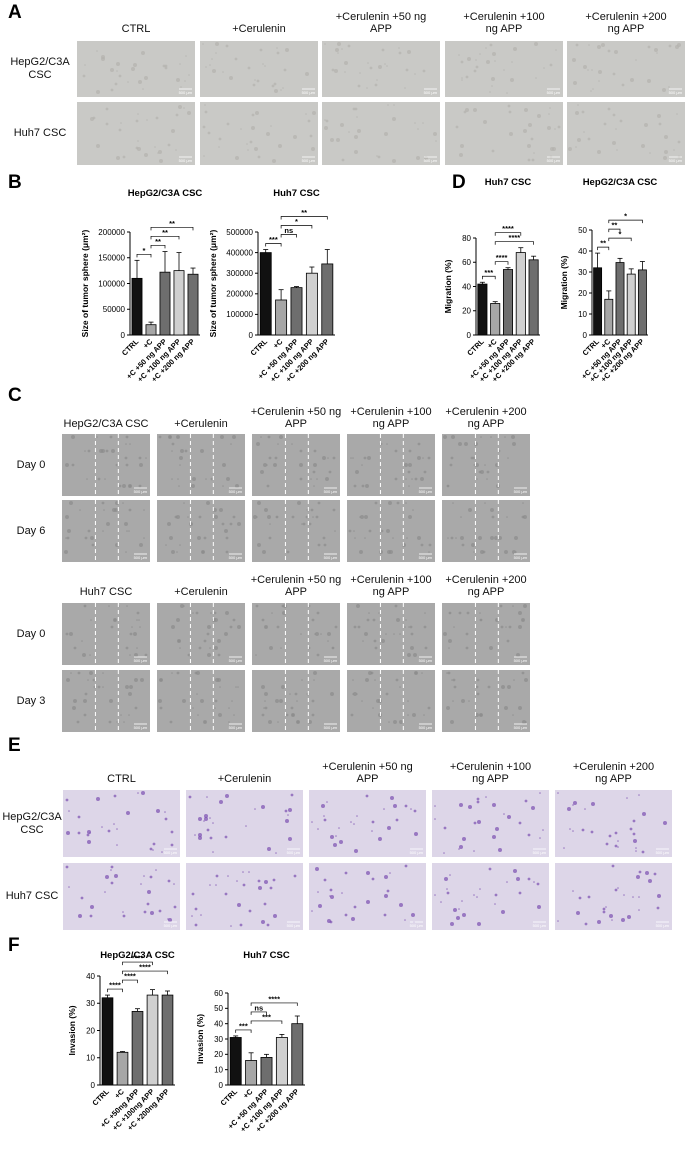  What do you see at coordinates (15, 395) in the screenshot?
I see `panel-letter: C` at bounding box center [15, 395].